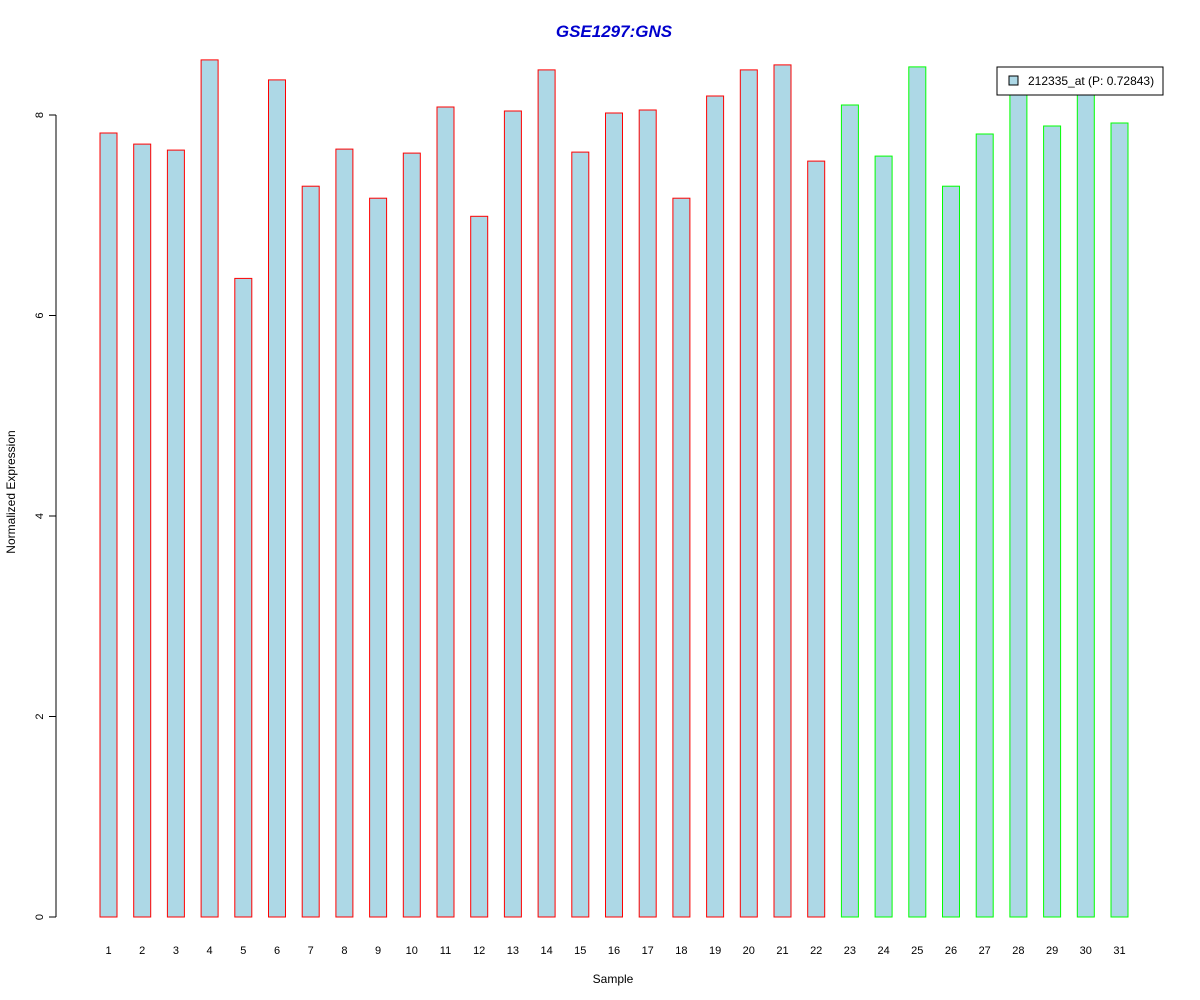 Image resolution: width=1200 pixels, height=1000 pixels. I want to click on x-tick-label: 1, so click(108, 951).